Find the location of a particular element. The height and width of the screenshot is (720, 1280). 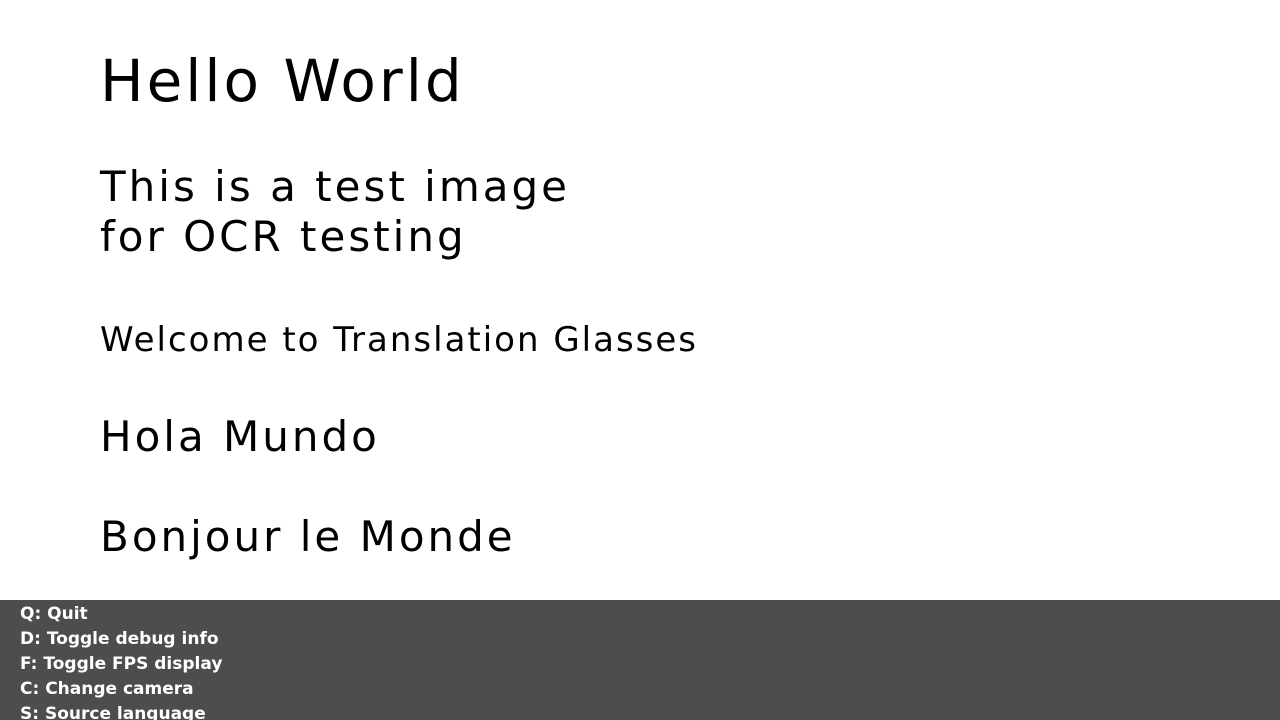

text-hola-mundo: Hola Mundo is located at coordinates (240, 436).